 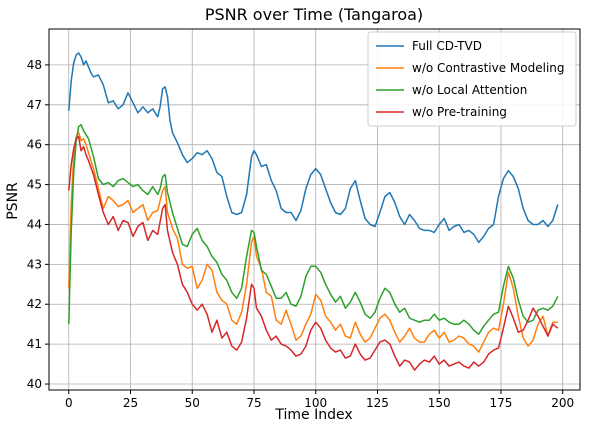 What do you see at coordinates (253, 403) in the screenshot?
I see `x-tick-label-3: 75` at bounding box center [253, 403].